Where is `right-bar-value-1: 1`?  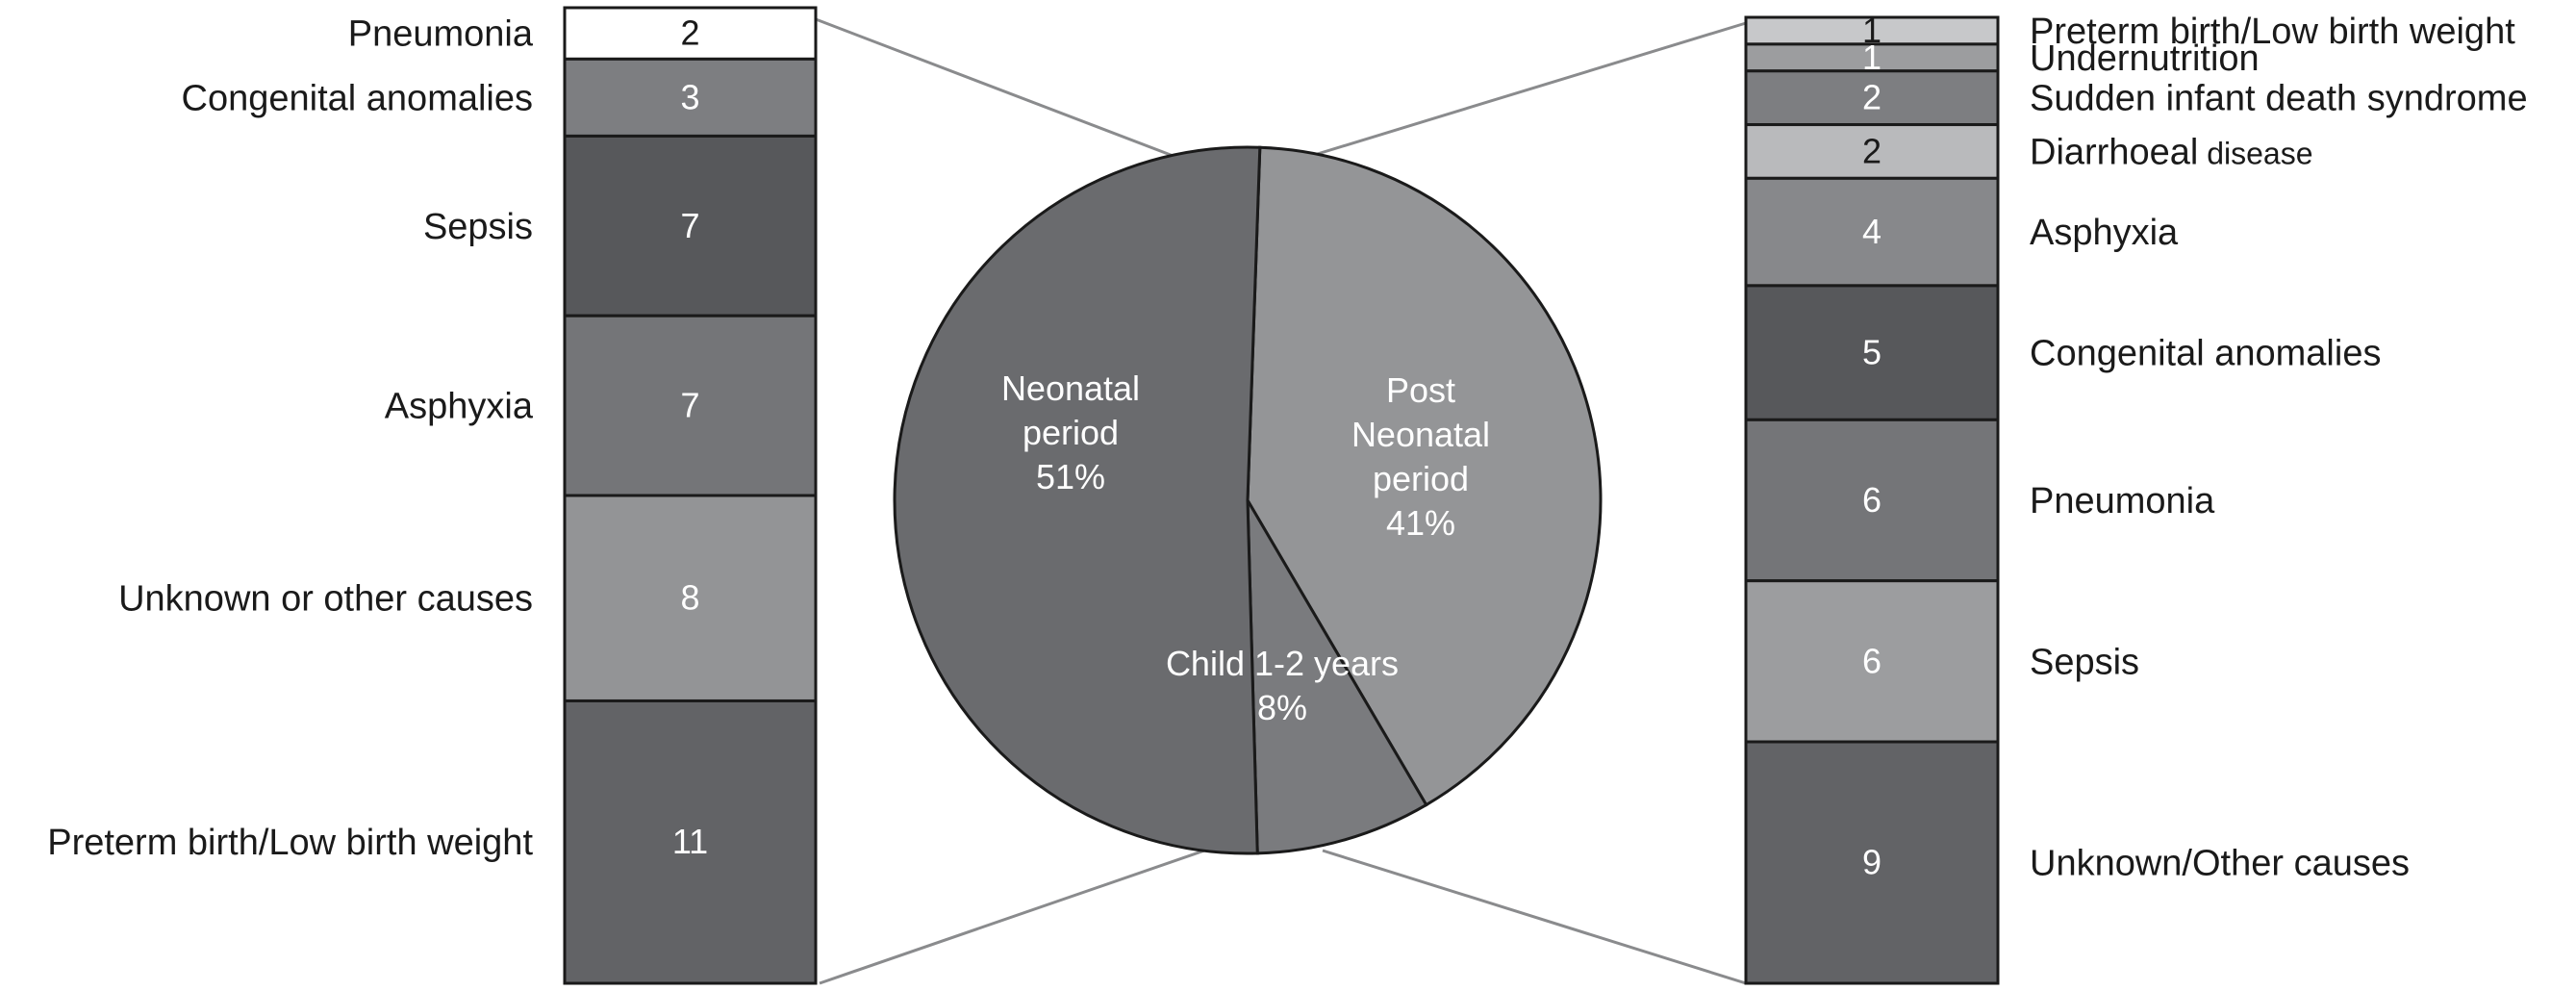
right-bar-value-1: 1 is located at coordinates (1872, 30).